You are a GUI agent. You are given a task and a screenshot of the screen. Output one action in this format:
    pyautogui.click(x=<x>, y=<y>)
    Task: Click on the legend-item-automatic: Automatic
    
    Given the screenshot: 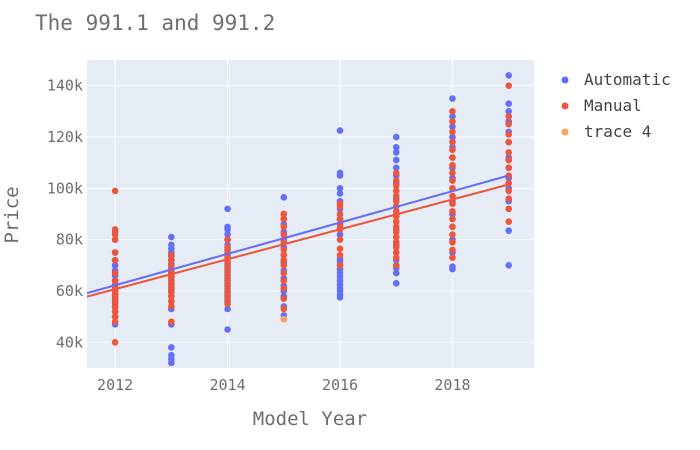 What is the action you would take?
    pyautogui.click(x=616, y=79)
    